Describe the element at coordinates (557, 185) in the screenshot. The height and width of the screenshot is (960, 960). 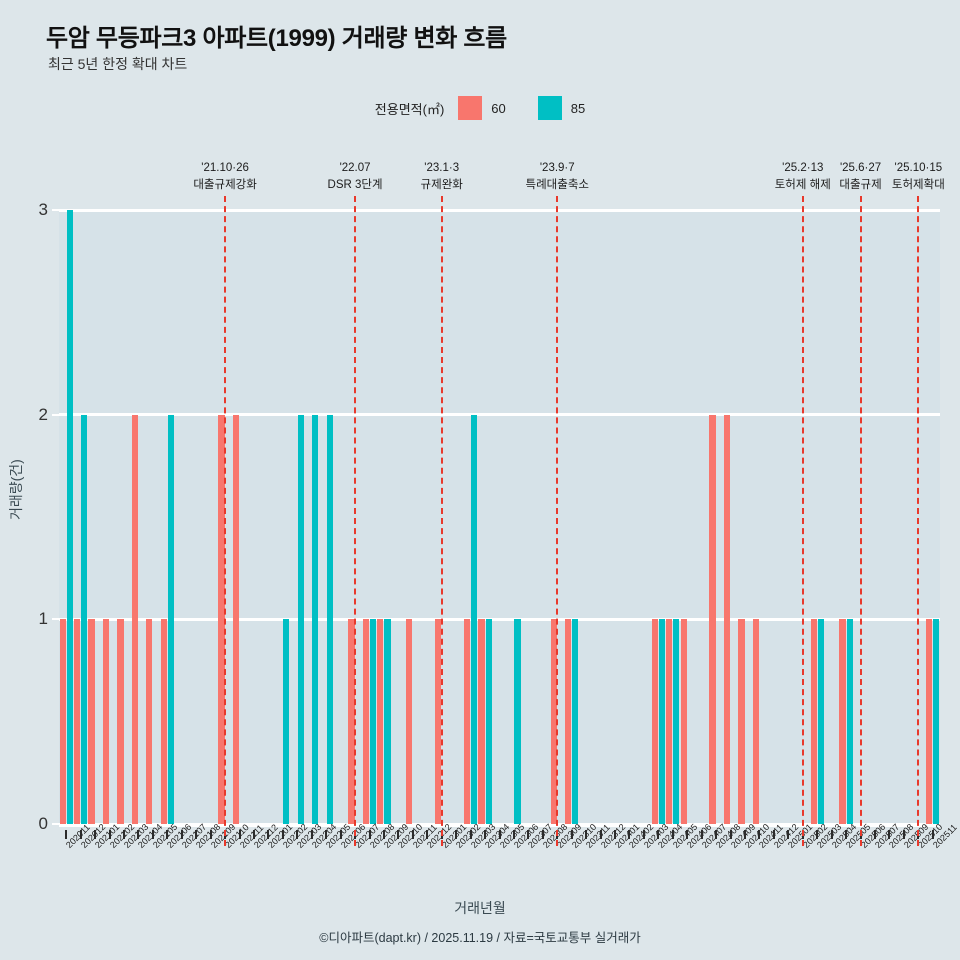
I see `event-name-202309: 특례대출축소` at that location.